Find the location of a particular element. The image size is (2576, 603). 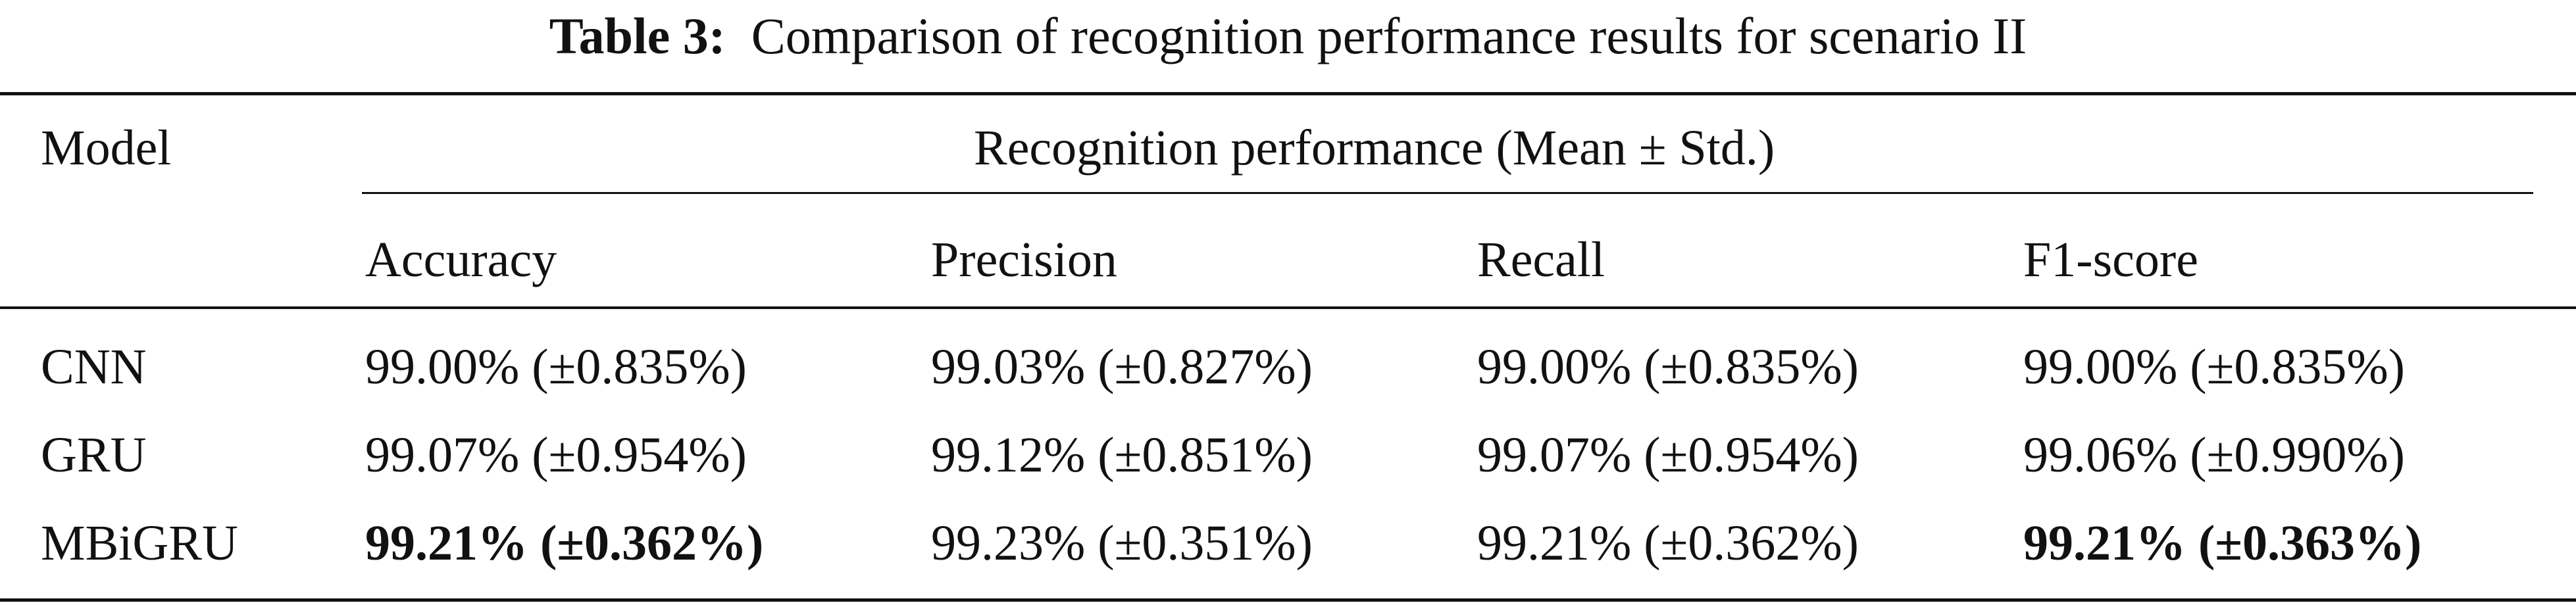

row-model-mbigru: MBiGRU is located at coordinates (139, 543).